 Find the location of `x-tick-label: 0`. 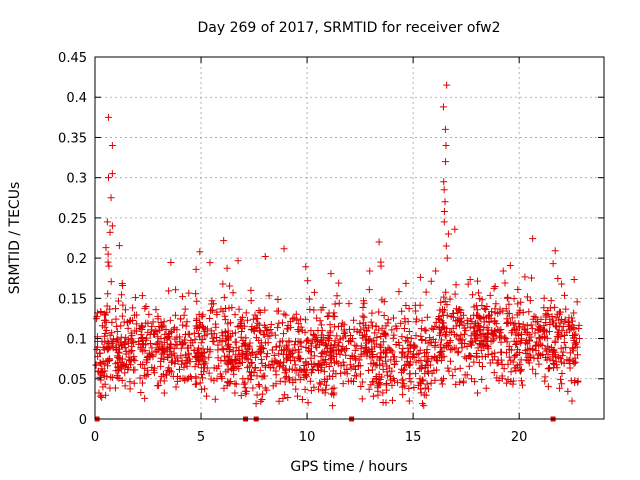

x-tick-label: 0 is located at coordinates (95, 437).